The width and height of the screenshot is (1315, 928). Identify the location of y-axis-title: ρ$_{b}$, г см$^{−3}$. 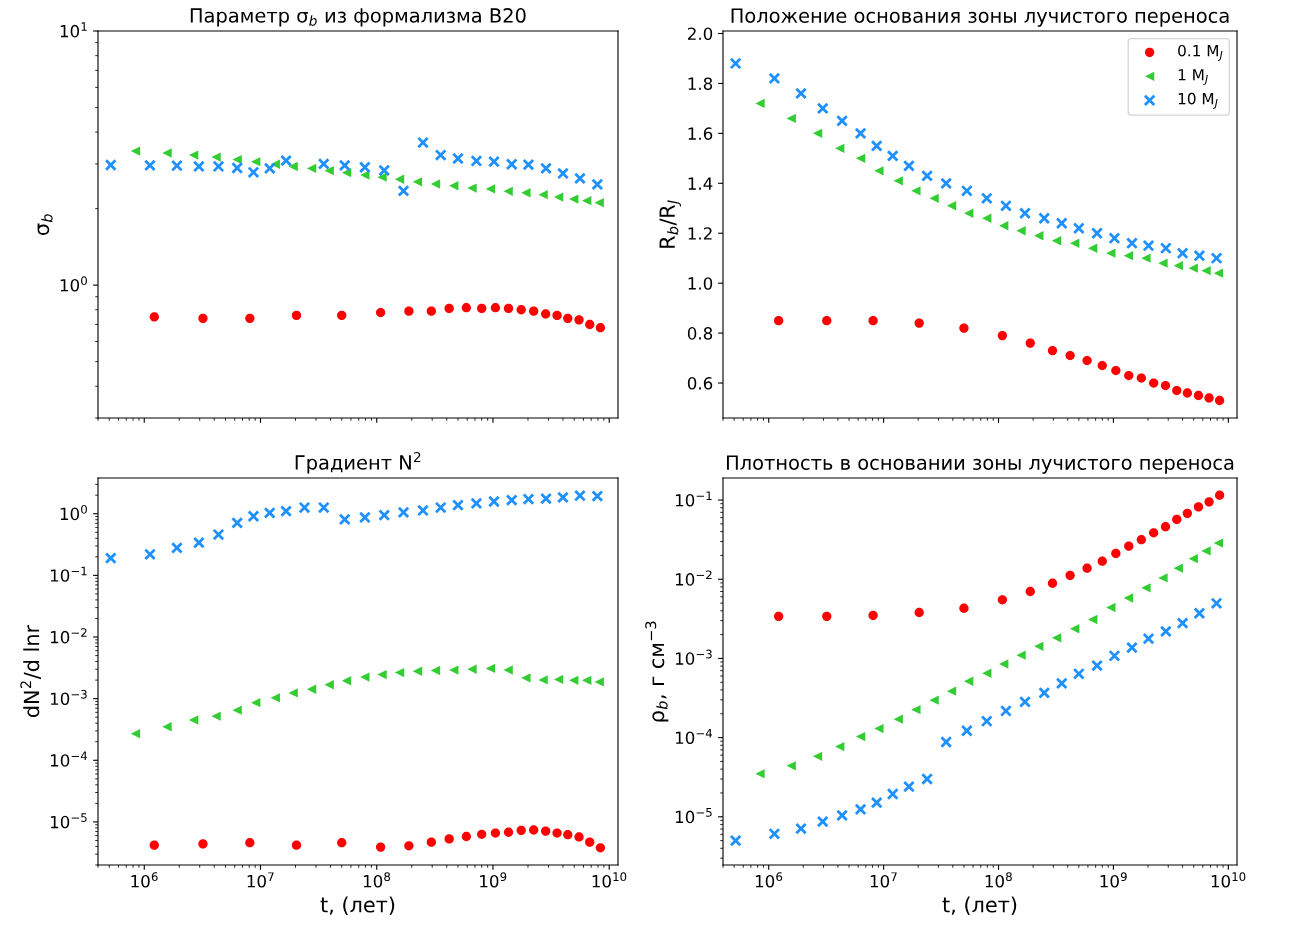
(657, 671).